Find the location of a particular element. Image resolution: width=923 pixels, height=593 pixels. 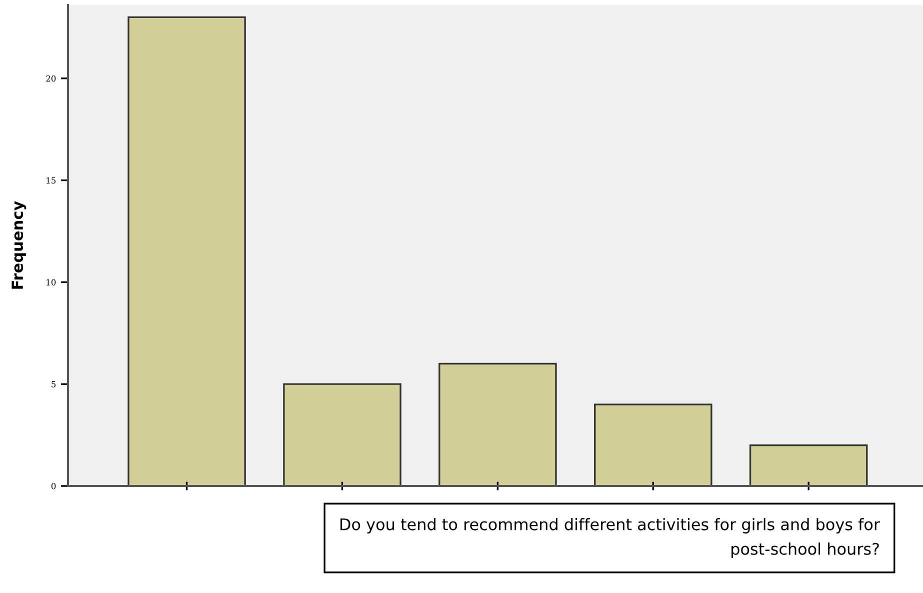

y-tick-label: 0 is located at coordinates (53, 486).